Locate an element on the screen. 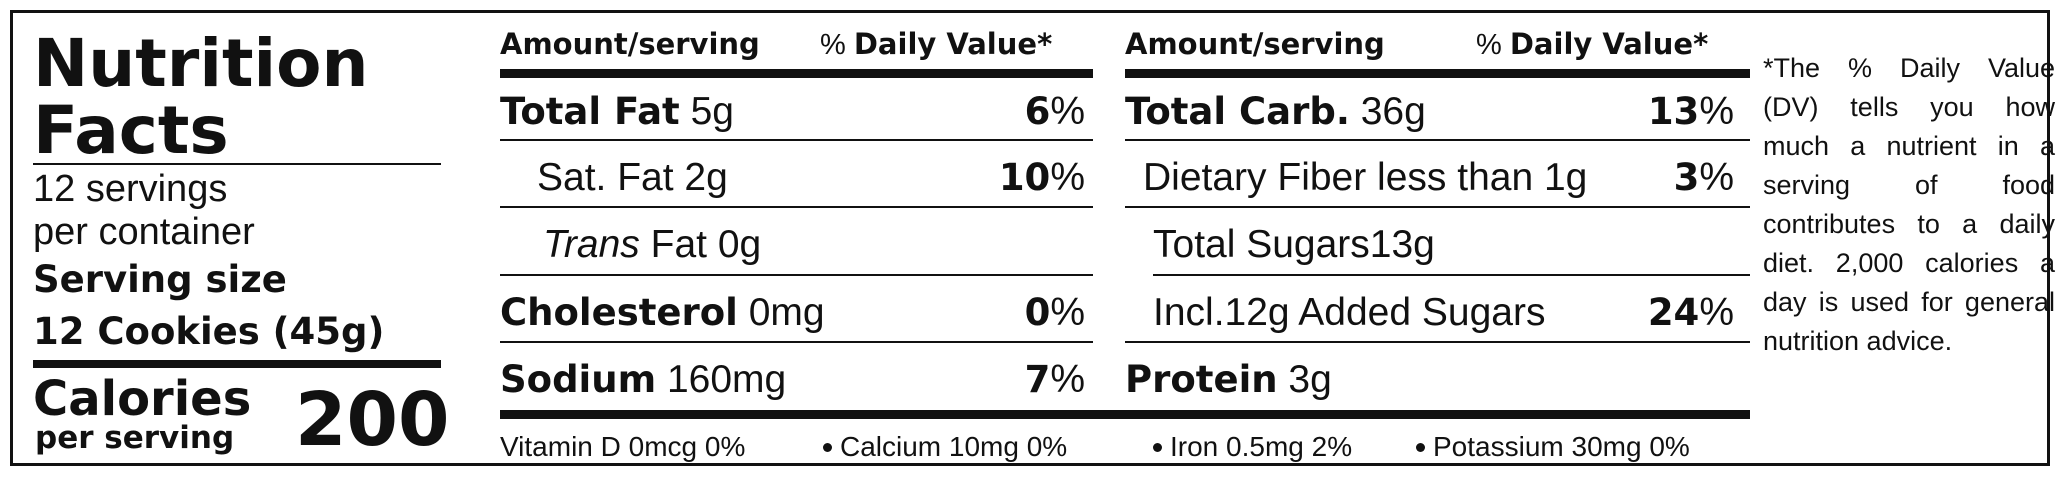  pct-added-sugars: 24% is located at coordinates (1690, 312).